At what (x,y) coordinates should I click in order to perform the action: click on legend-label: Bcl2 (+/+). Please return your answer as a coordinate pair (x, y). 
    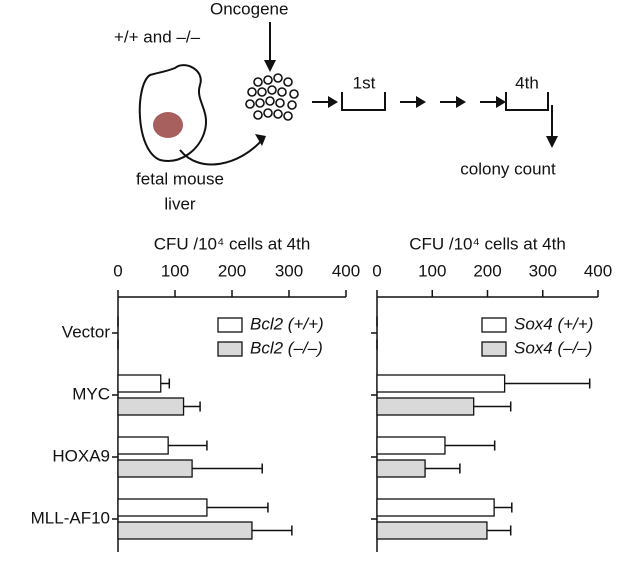
    Looking at the image, I should click on (287, 323).